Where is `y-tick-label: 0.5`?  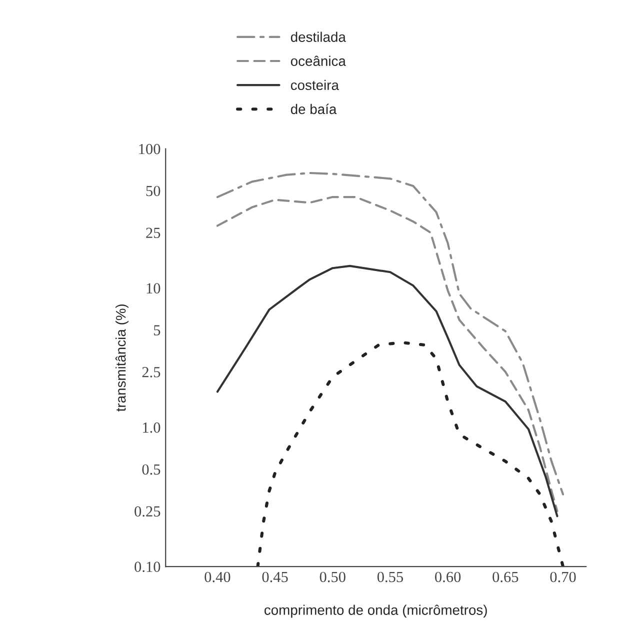
y-tick-label: 0.5 is located at coordinates (151, 469).